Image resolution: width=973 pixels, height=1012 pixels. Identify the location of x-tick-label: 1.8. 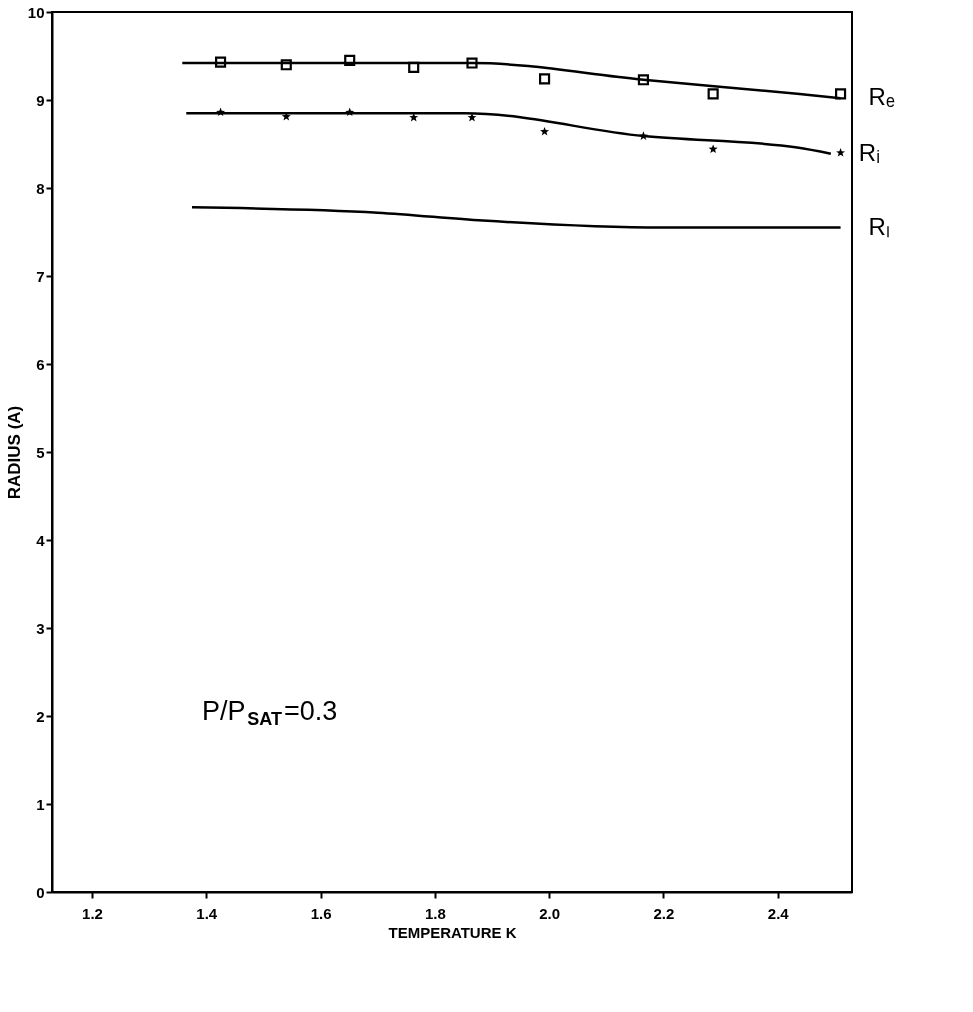
(435, 913).